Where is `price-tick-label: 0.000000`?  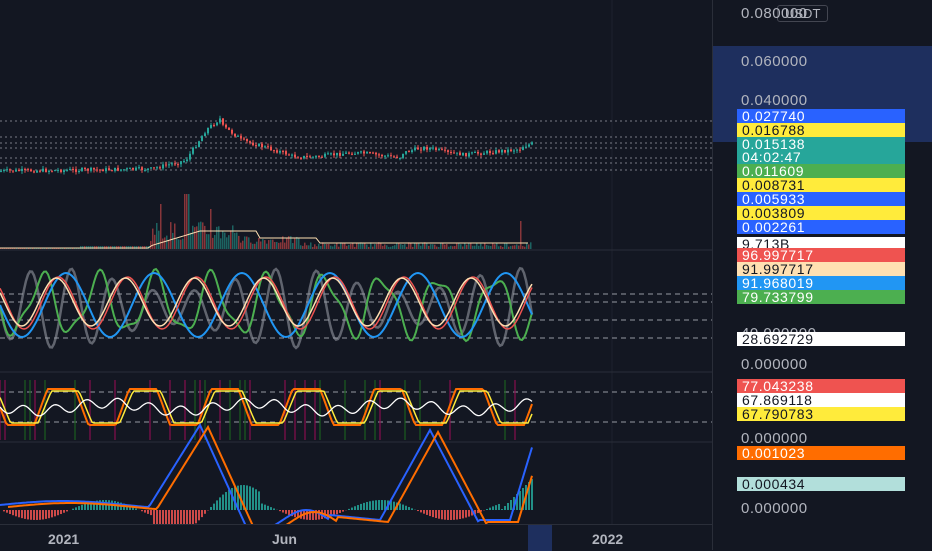 price-tick-label: 0.000000 is located at coordinates (774, 364).